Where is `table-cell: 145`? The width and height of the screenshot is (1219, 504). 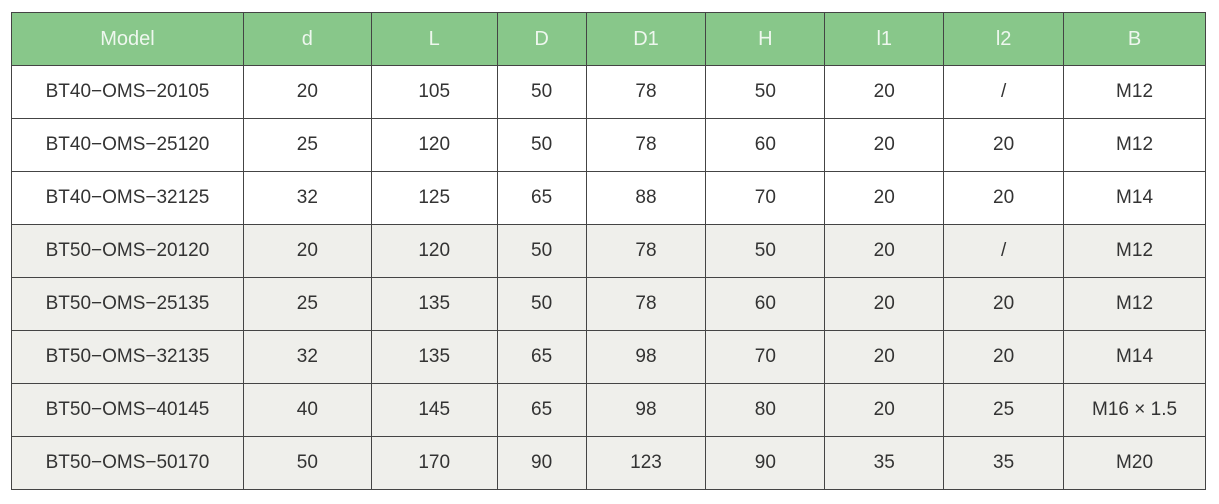
table-cell: 145 is located at coordinates (434, 410).